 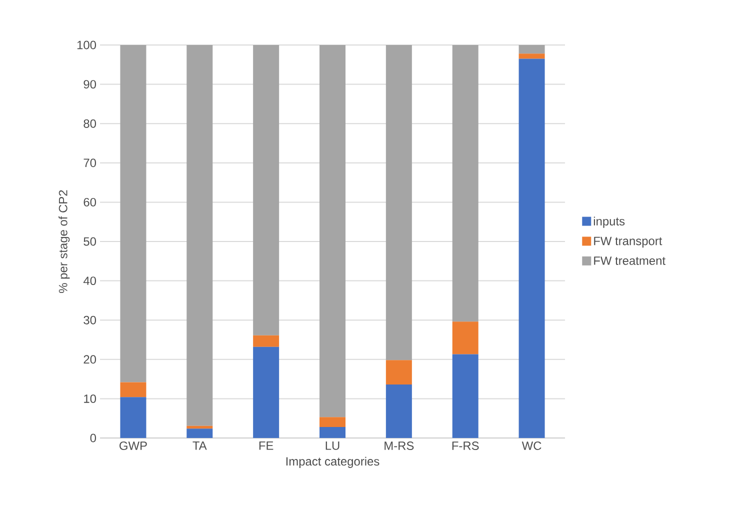 What do you see at coordinates (333, 462) in the screenshot?
I see `x-axis-title: Impact categories` at bounding box center [333, 462].